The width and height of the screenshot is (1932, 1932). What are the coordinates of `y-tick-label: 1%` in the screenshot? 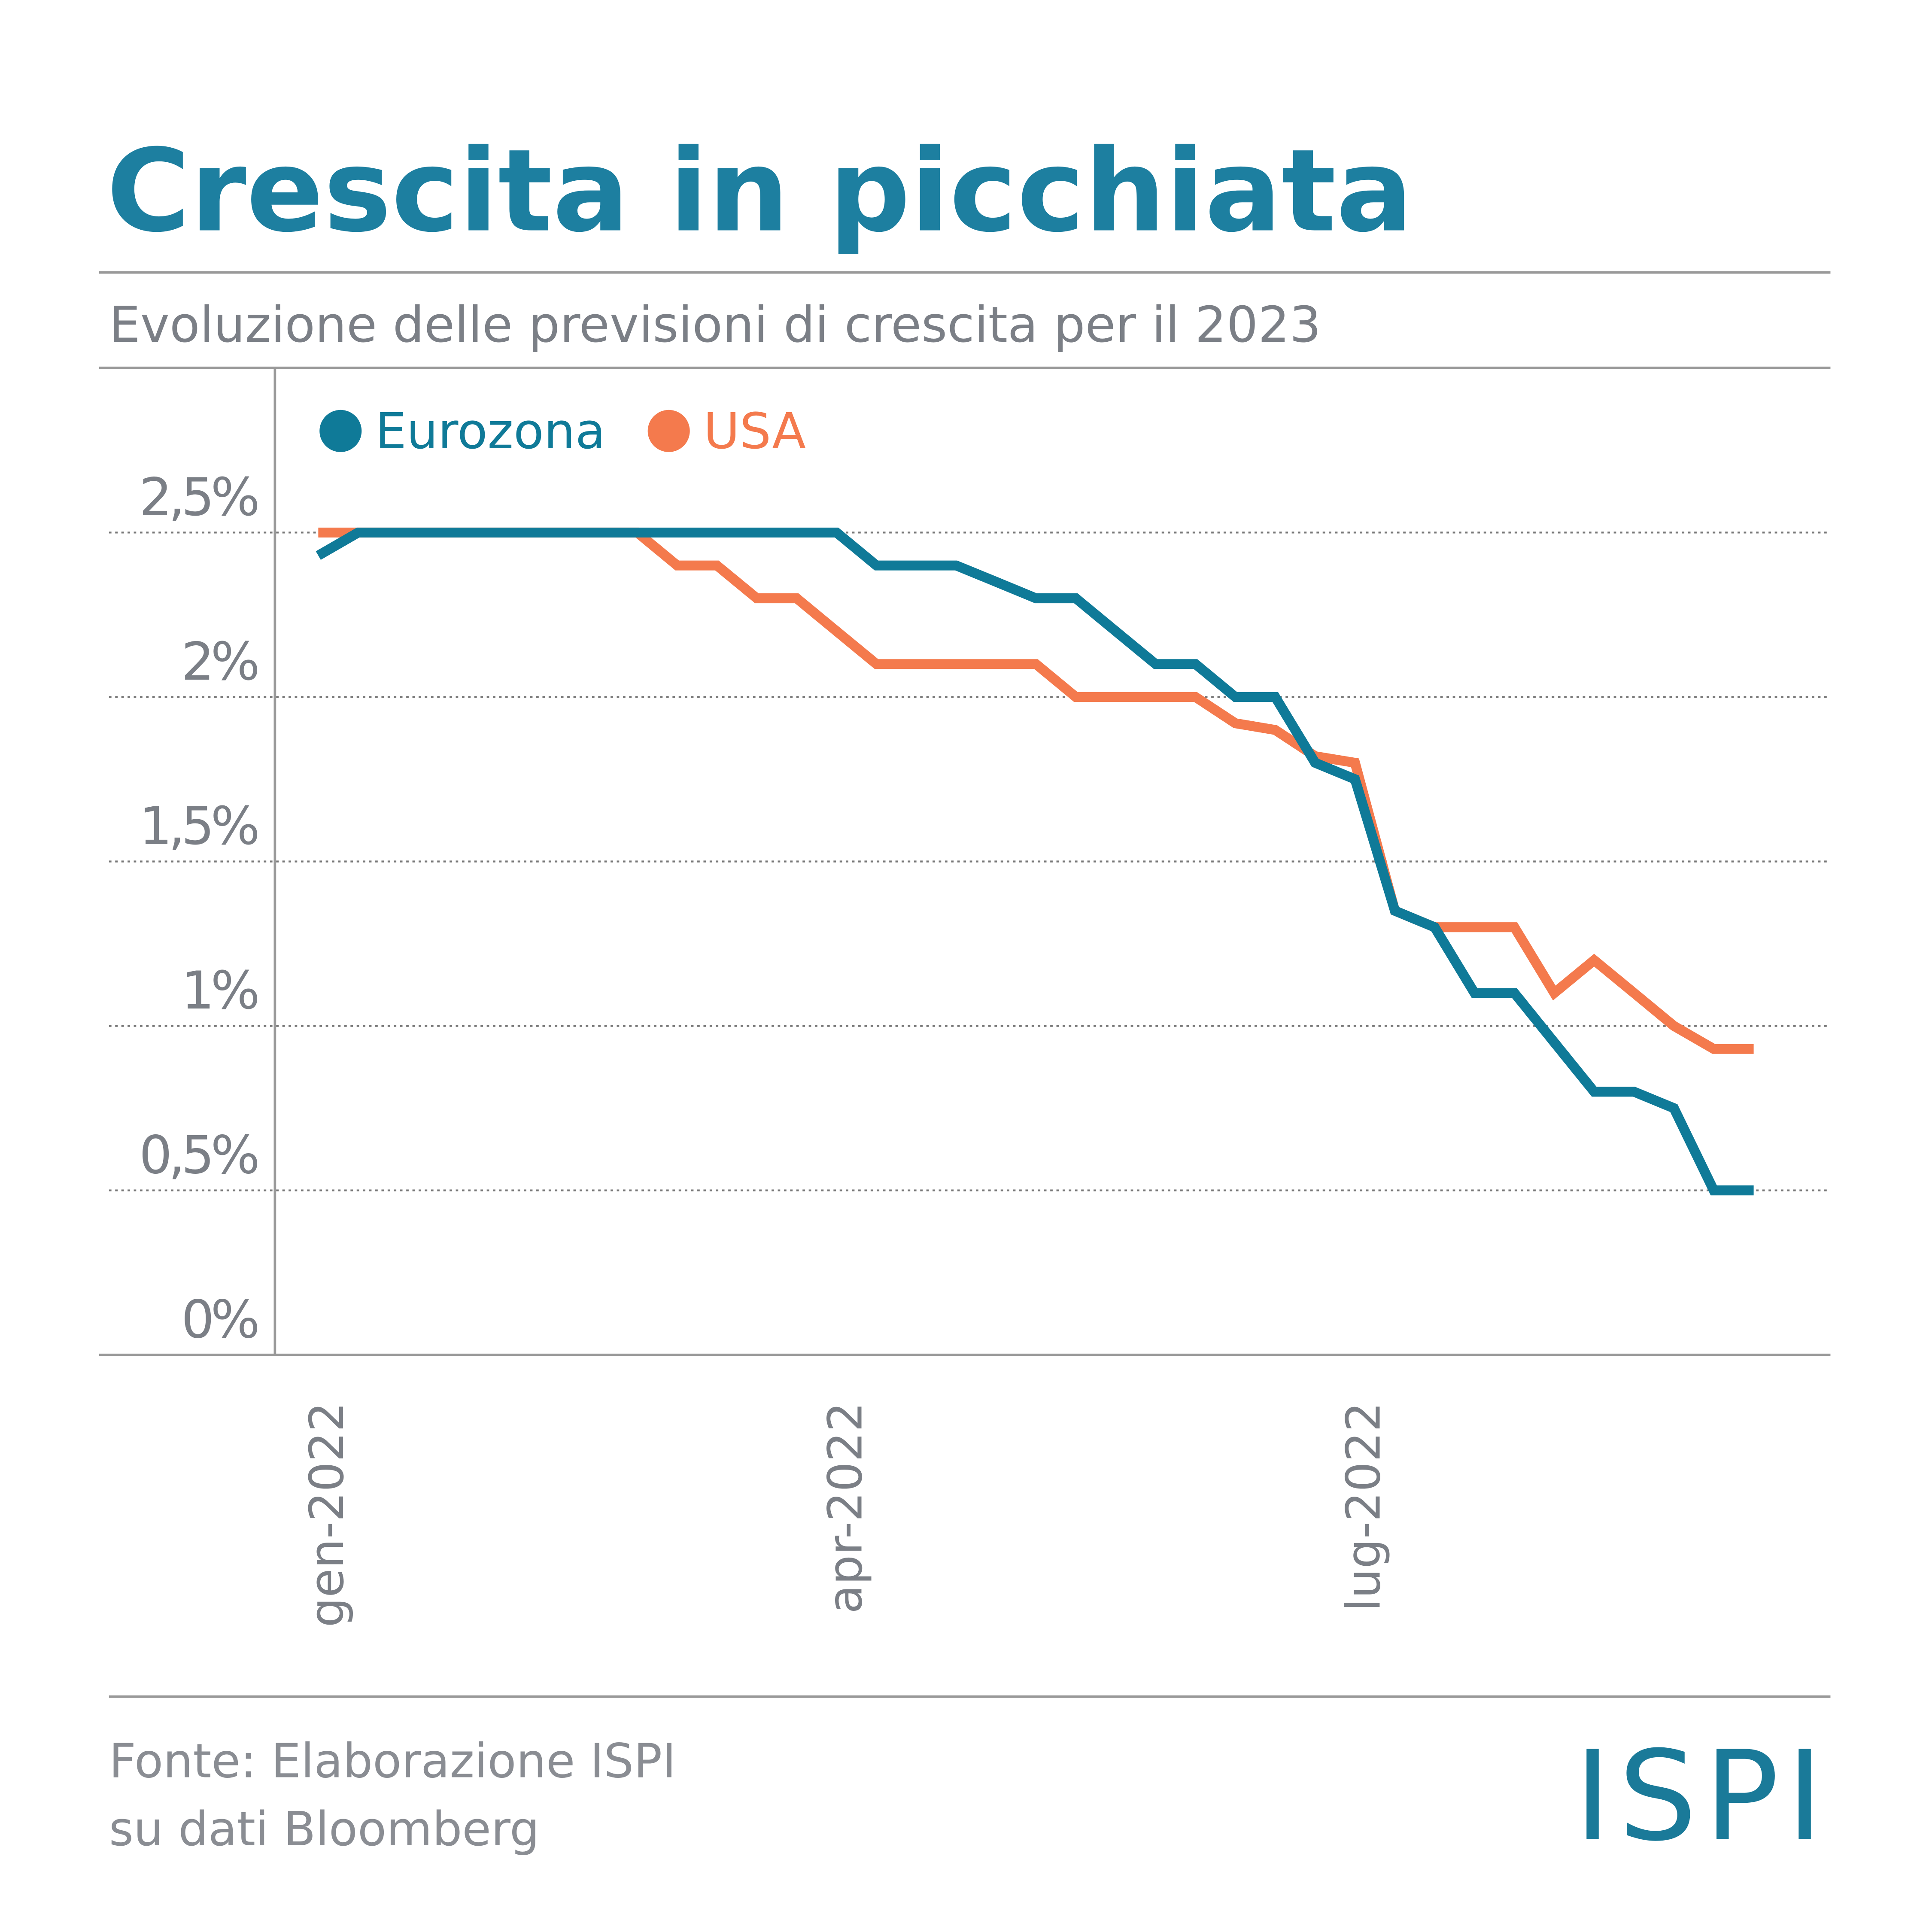 It's located at (219, 991).